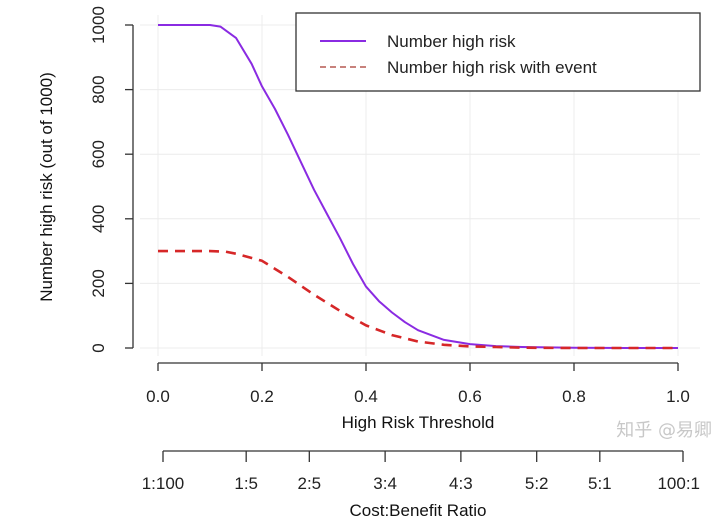  I want to click on y-tick-label: 800, so click(98, 89).